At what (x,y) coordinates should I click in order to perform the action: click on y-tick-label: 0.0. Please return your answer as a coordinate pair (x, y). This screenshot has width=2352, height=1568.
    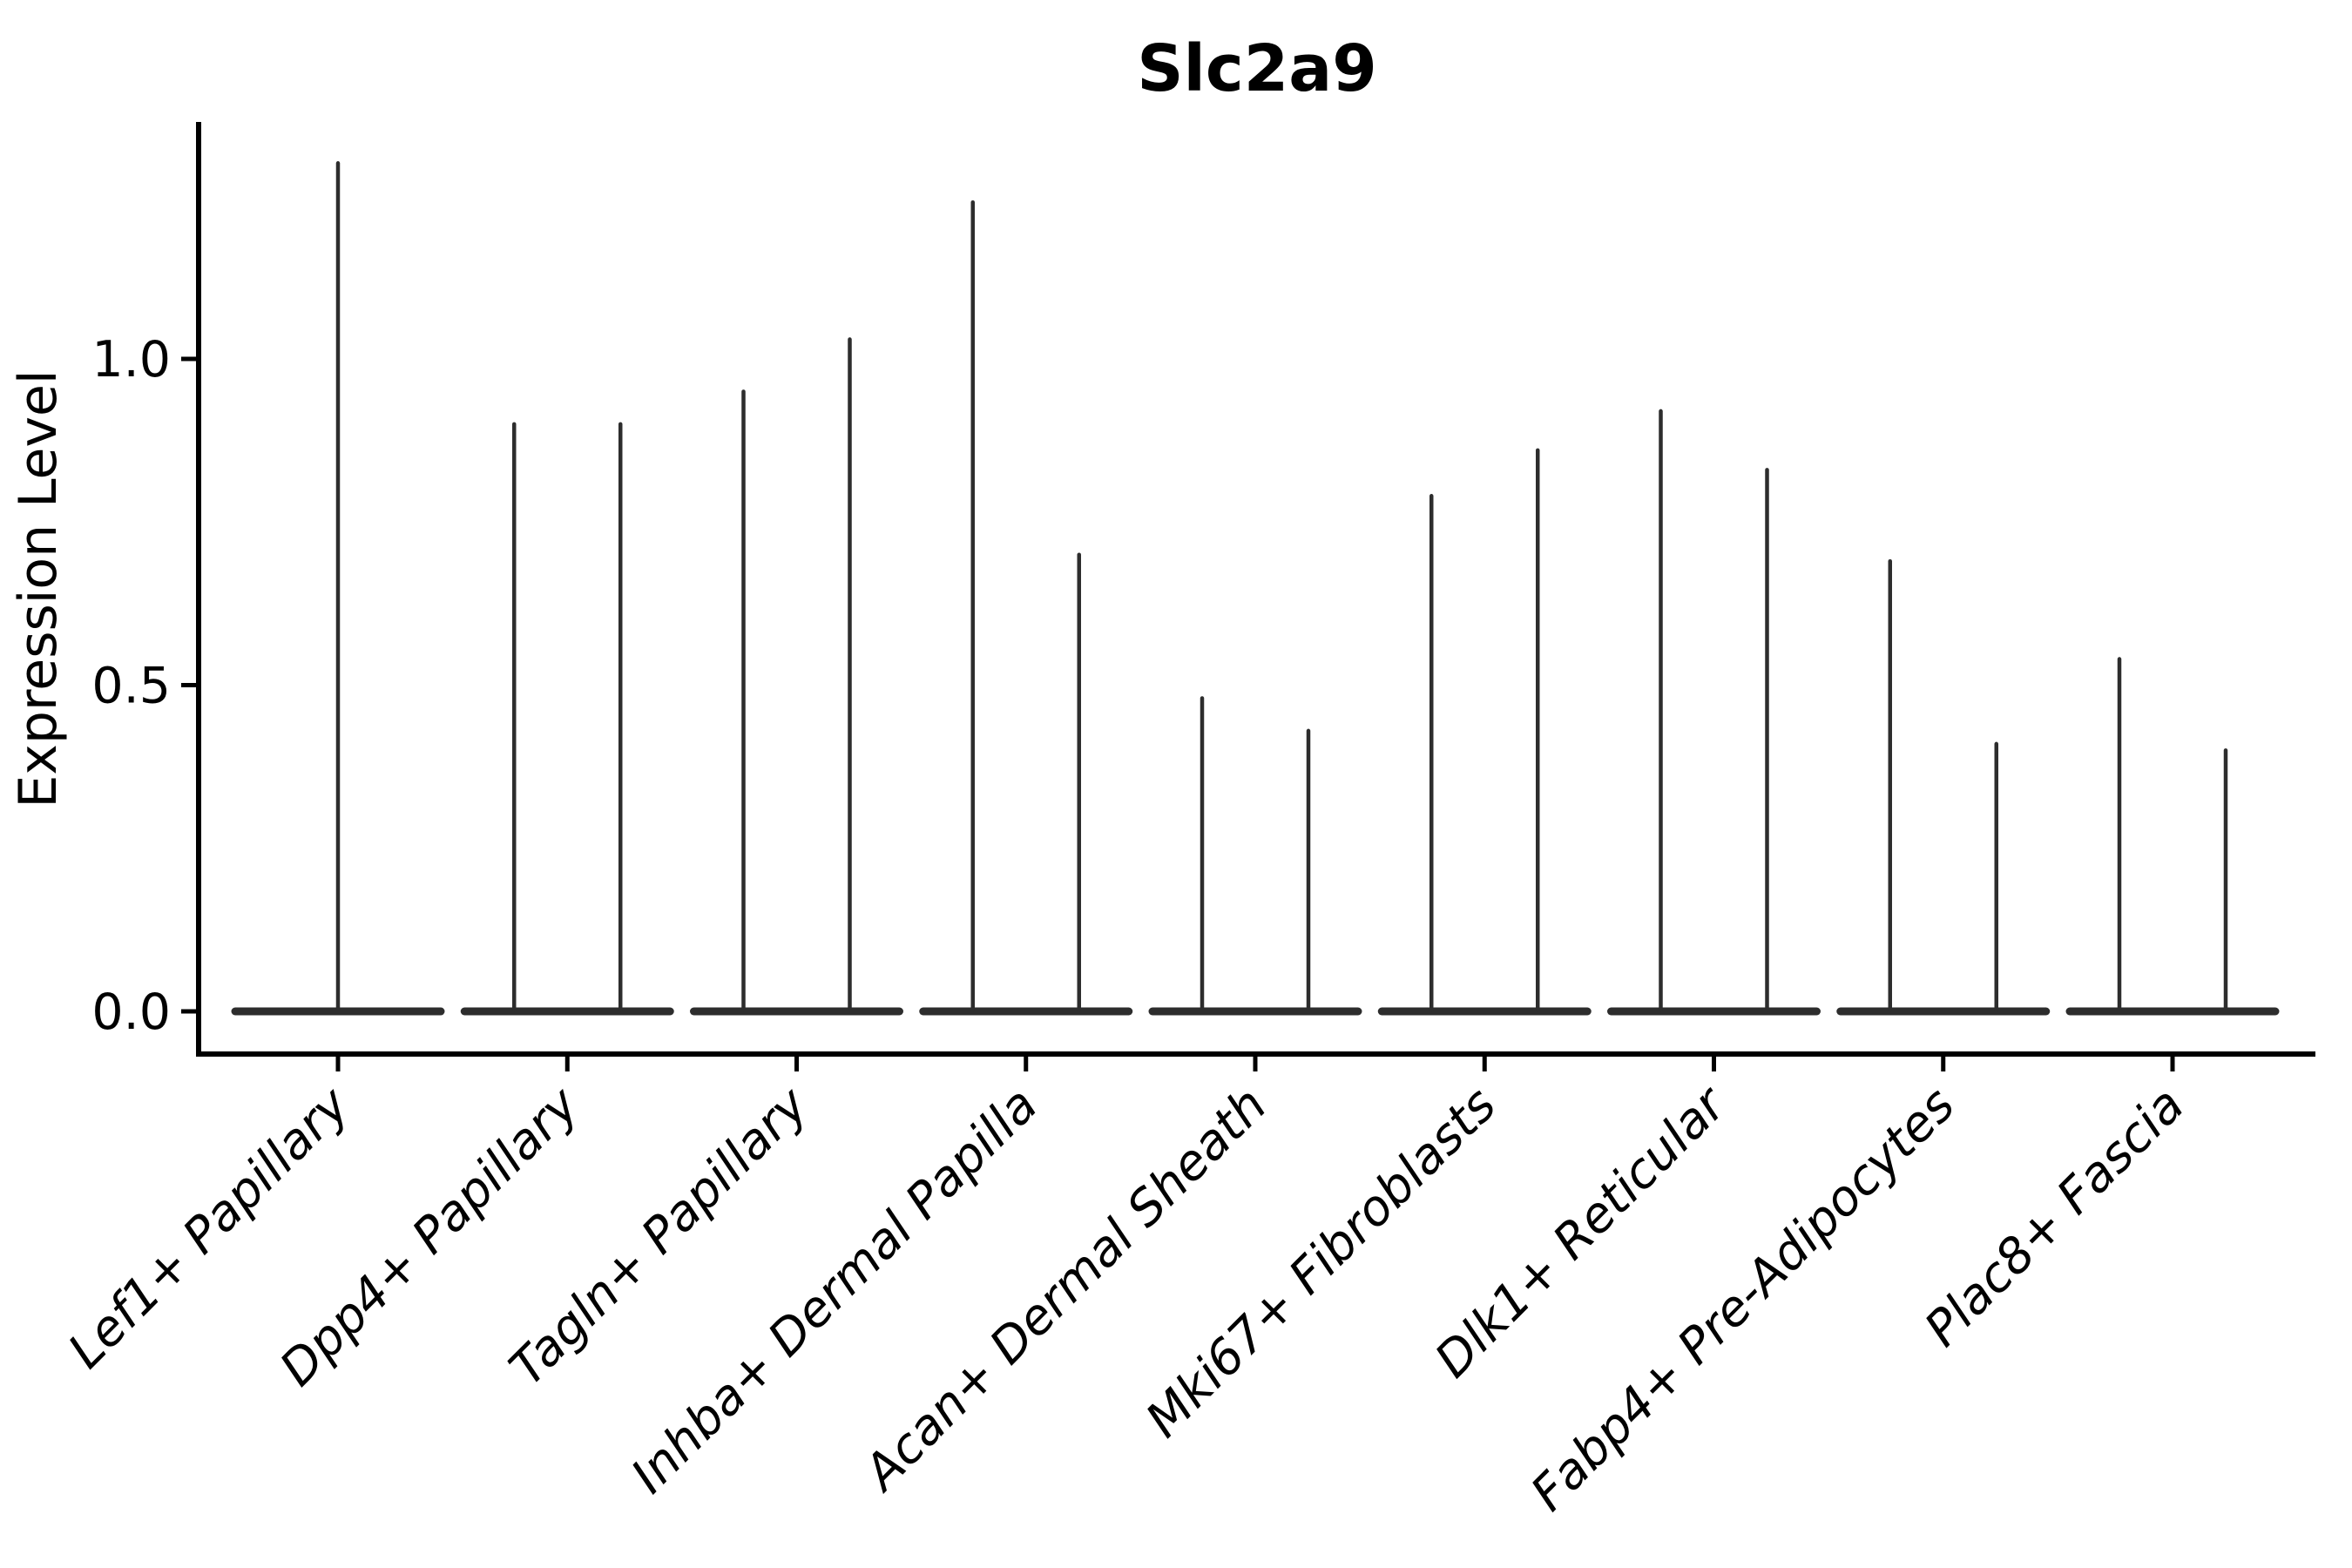
    Looking at the image, I should click on (131, 1012).